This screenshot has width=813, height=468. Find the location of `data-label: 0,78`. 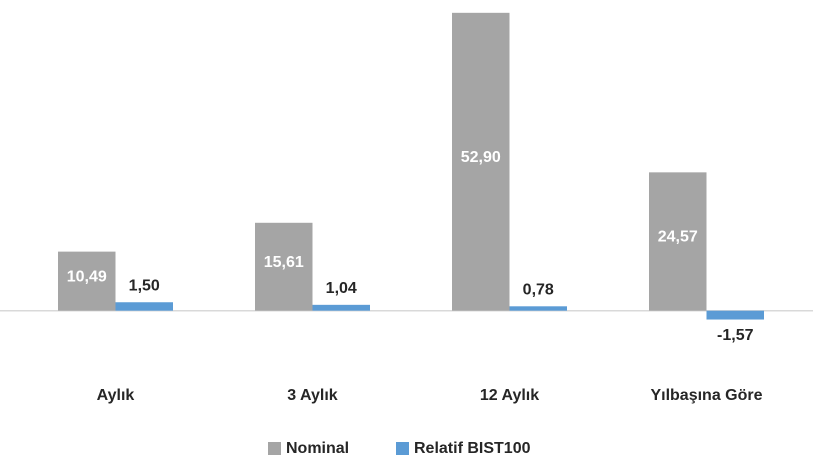

data-label: 0,78 is located at coordinates (538, 290).